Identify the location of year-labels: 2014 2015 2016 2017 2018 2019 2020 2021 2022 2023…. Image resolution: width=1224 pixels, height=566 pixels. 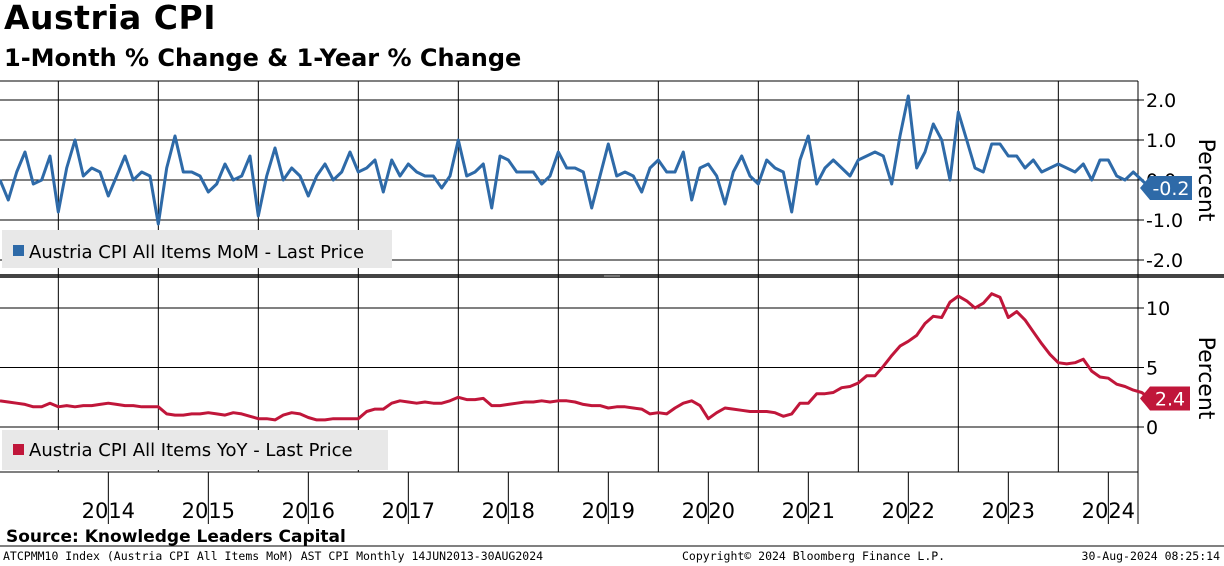
(608, 511).